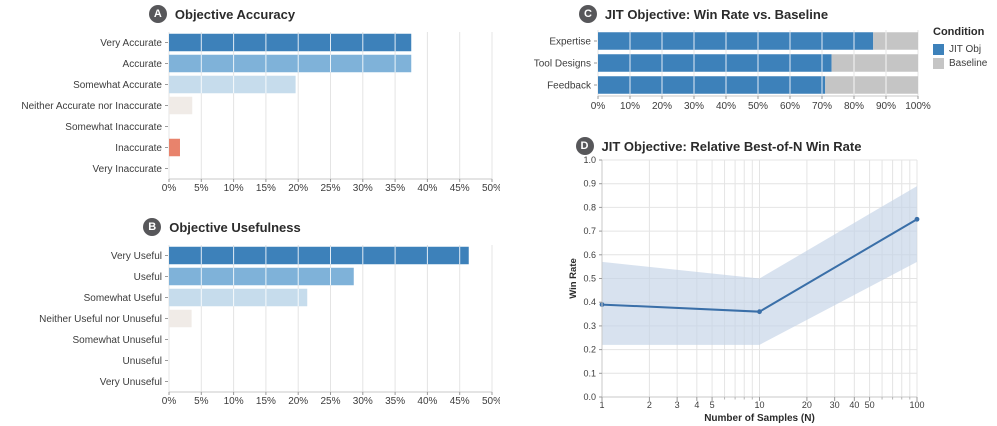  I want to click on bar-segment-useful, so click(261, 276).